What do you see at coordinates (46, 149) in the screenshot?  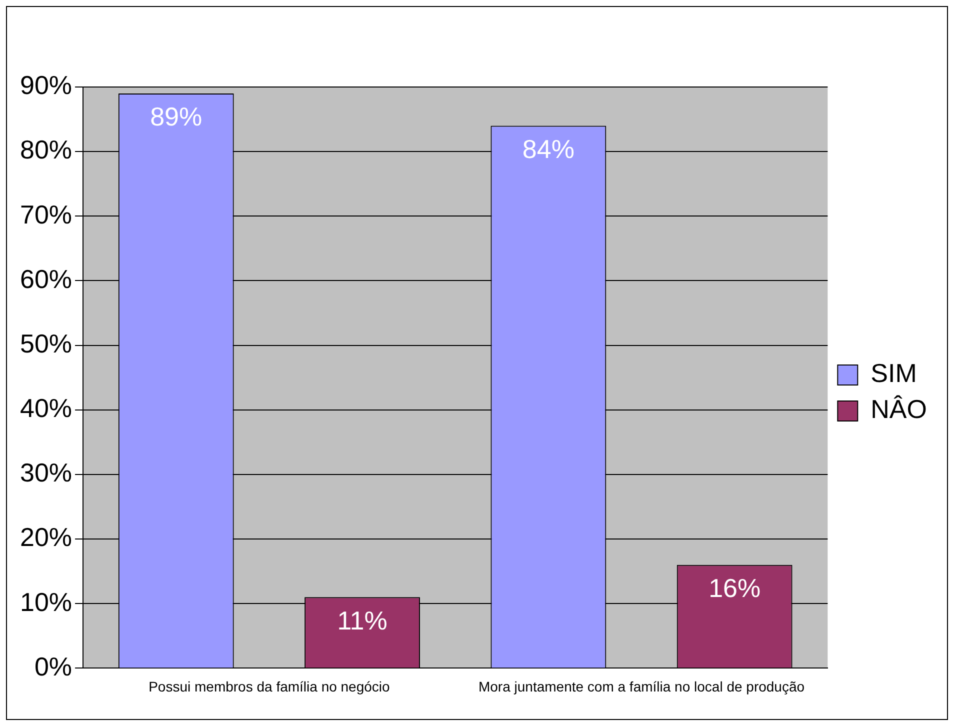 I see `y-tick-label: 80%` at bounding box center [46, 149].